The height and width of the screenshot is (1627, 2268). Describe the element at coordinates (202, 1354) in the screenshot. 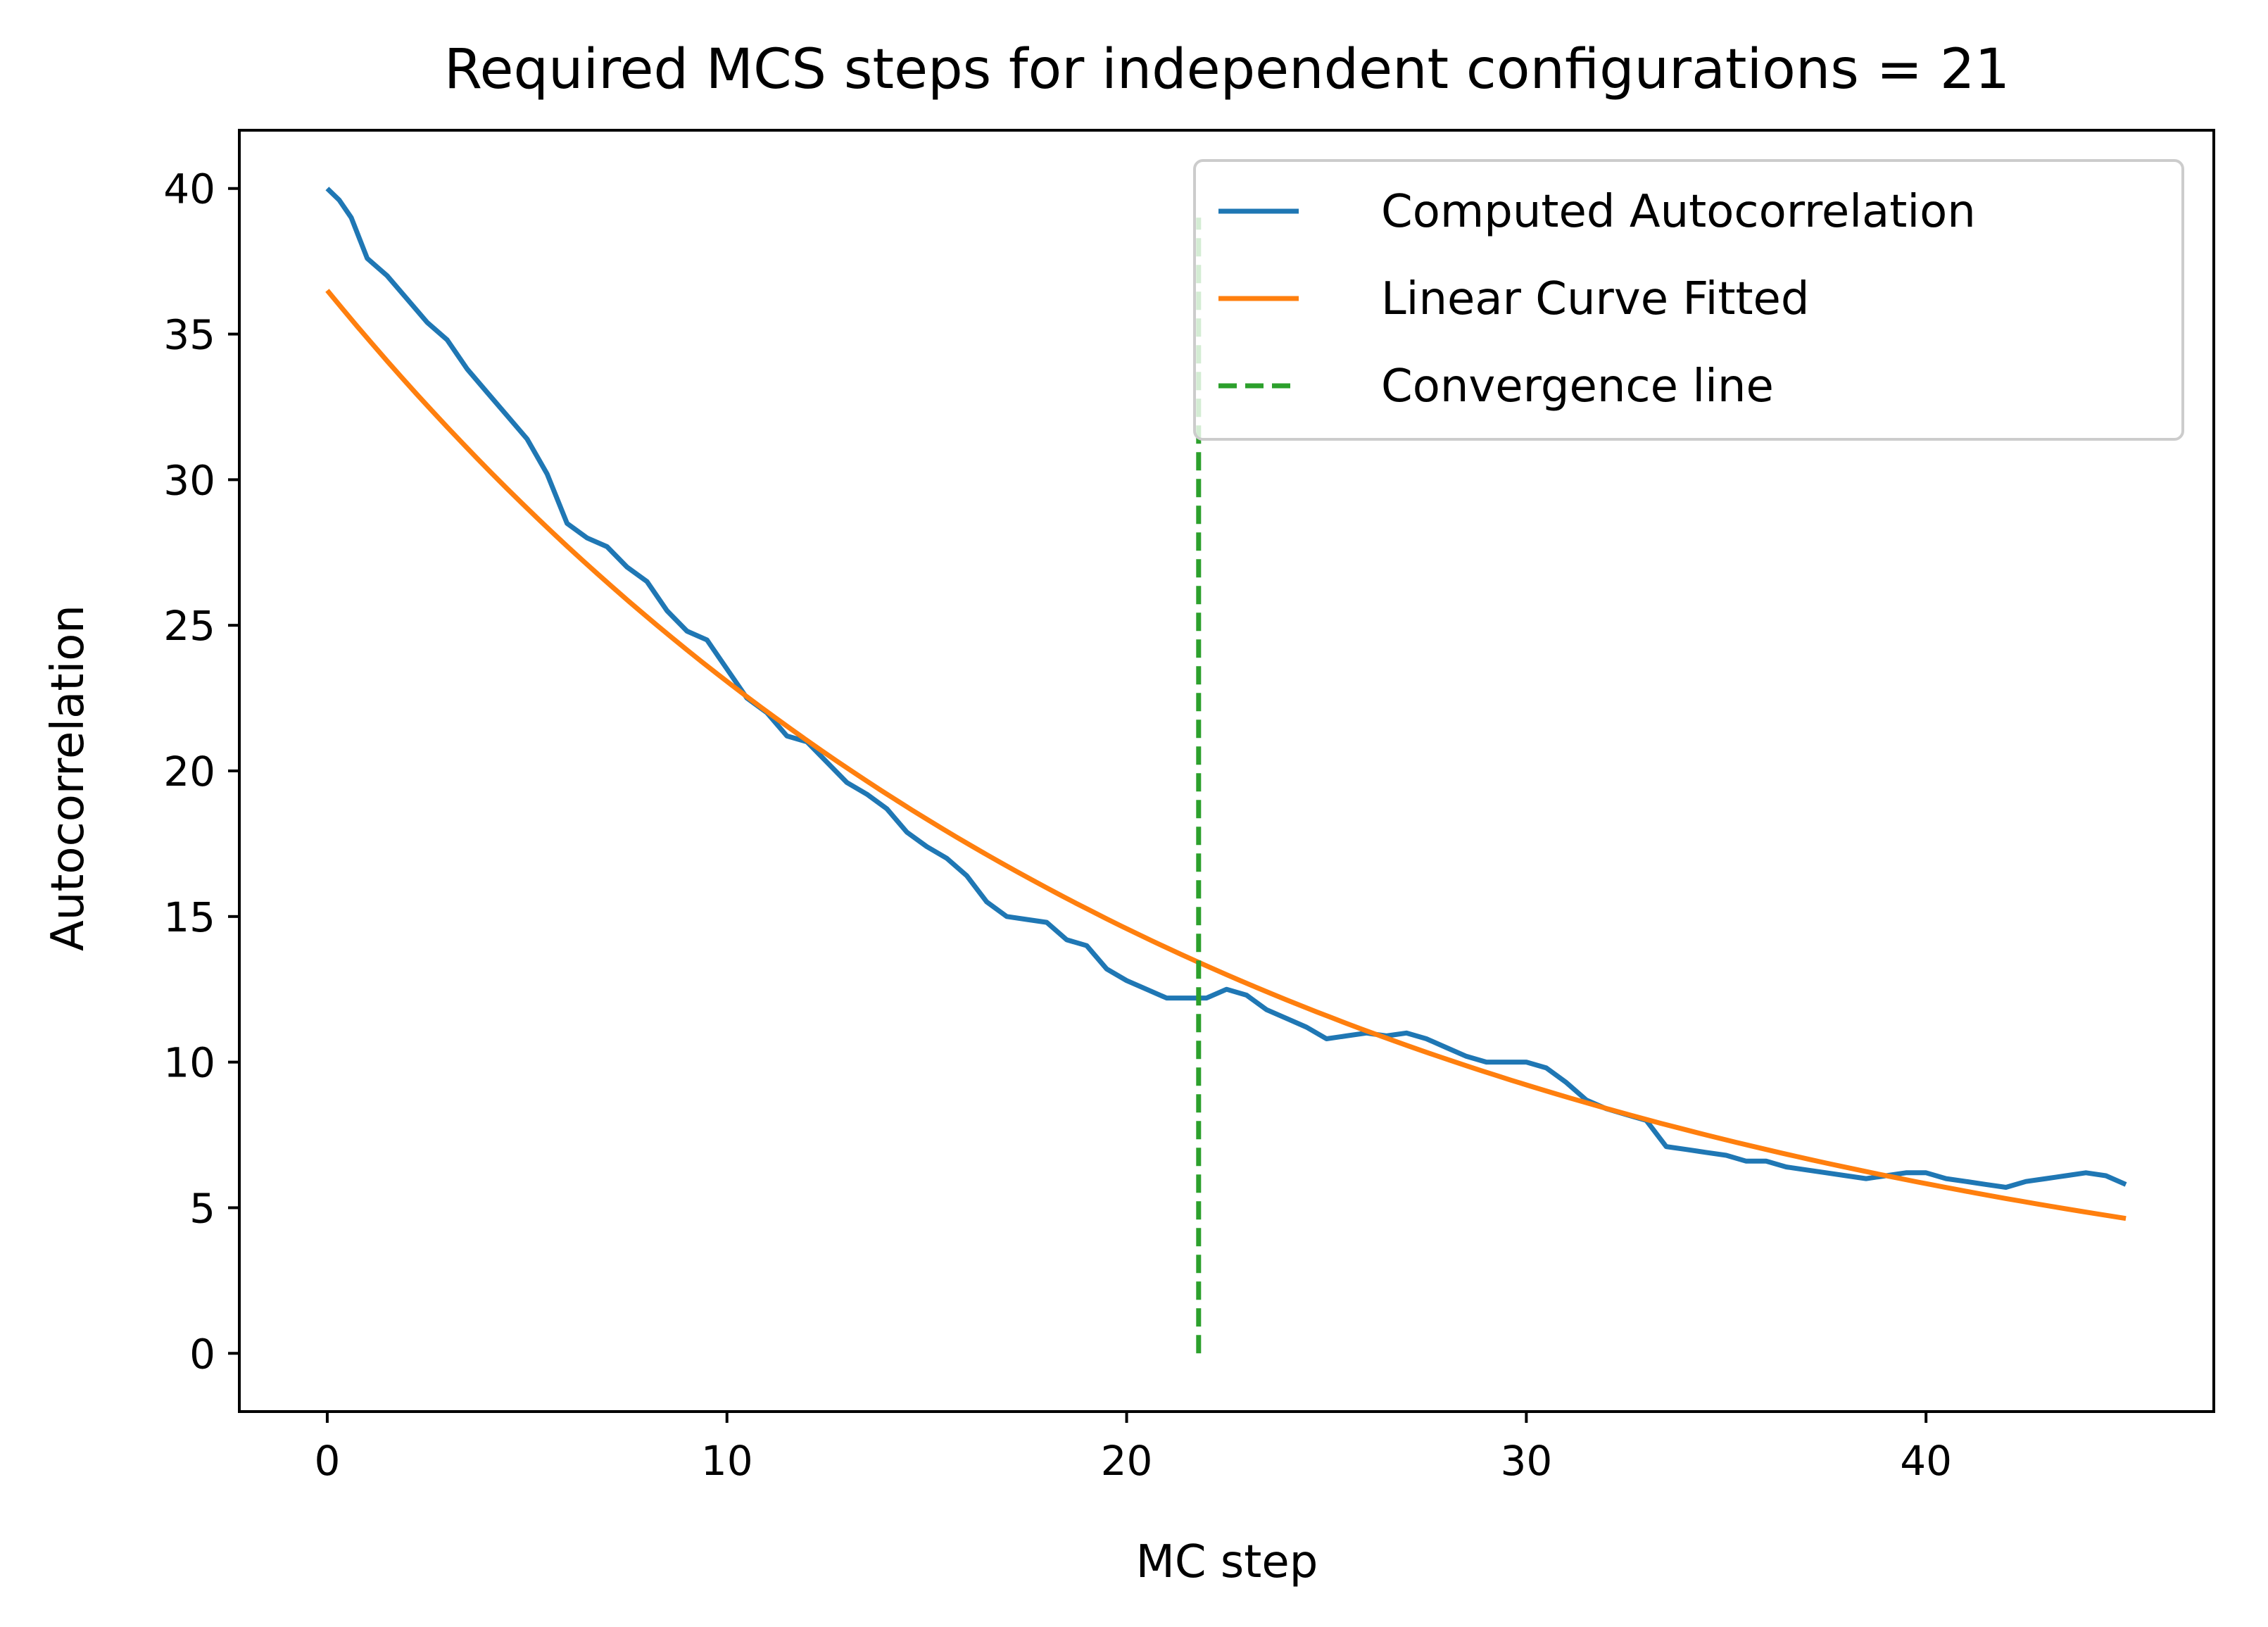

I see `y-tick-label: 0` at that location.